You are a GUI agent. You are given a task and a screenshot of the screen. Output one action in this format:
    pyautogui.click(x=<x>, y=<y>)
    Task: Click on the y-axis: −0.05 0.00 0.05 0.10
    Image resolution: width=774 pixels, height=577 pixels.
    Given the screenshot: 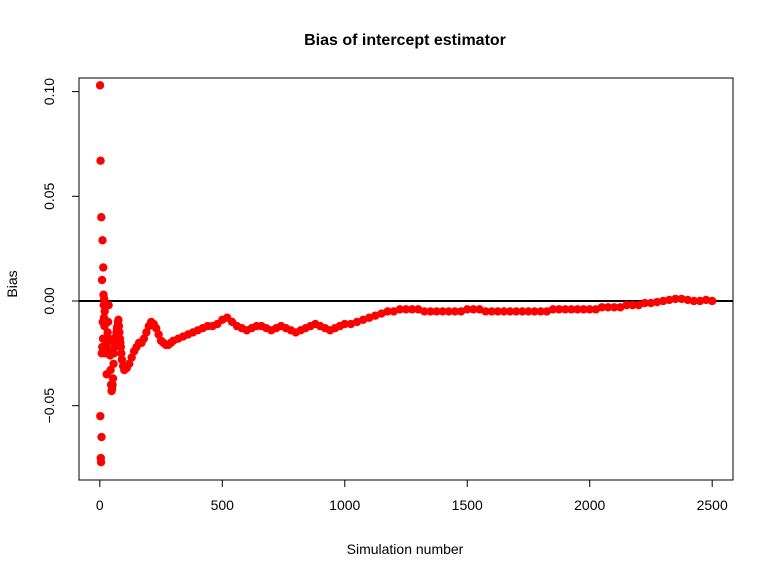 What is the action you would take?
    pyautogui.click(x=60, y=251)
    